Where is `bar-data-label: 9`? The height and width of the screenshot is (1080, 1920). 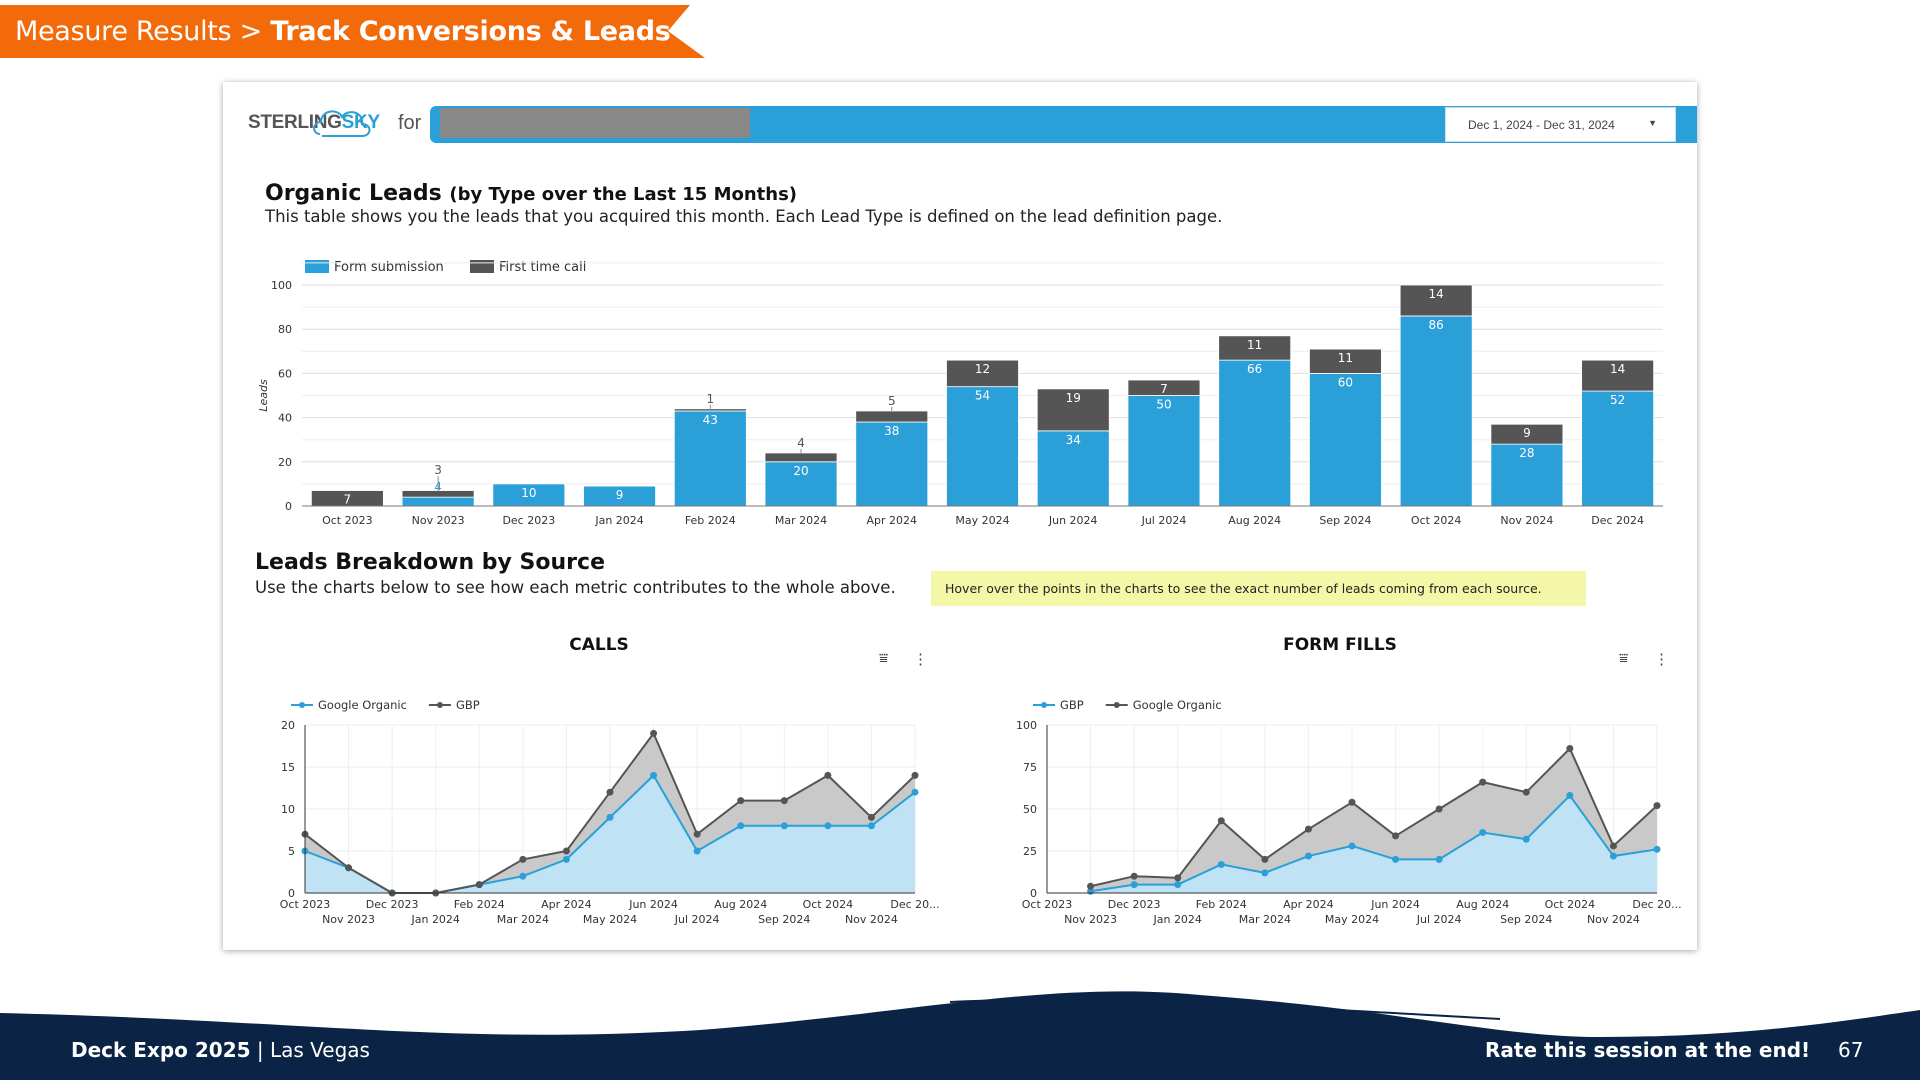 bar-data-label: 9 is located at coordinates (1527, 433).